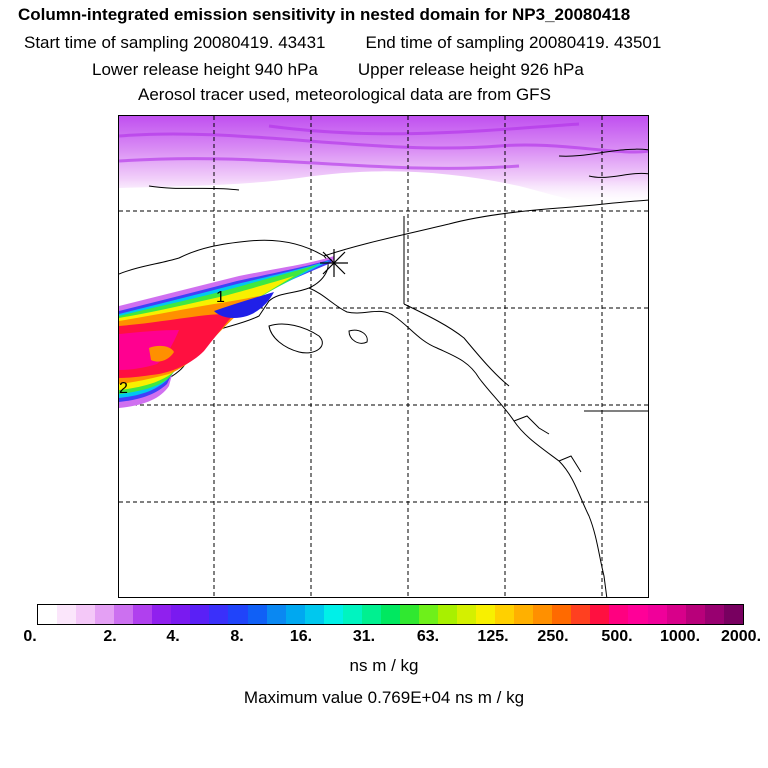 This screenshot has height=768, width=768. Describe the element at coordinates (493, 636) in the screenshot. I see `colorbar-tick-label: 125.` at that location.